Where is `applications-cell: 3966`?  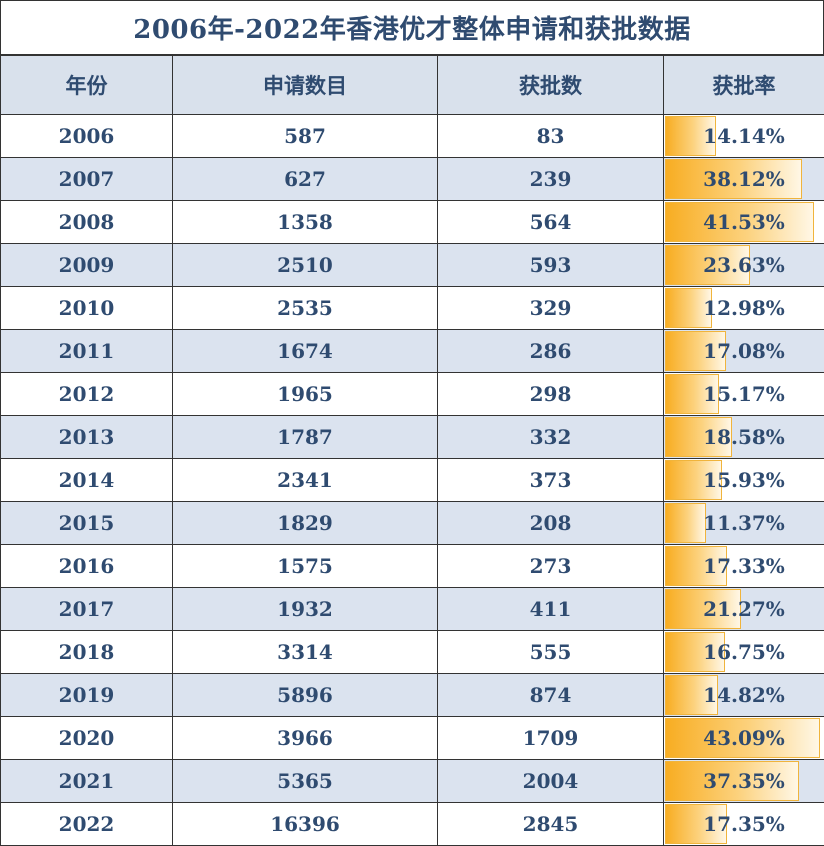
applications-cell: 3966 is located at coordinates (305, 738).